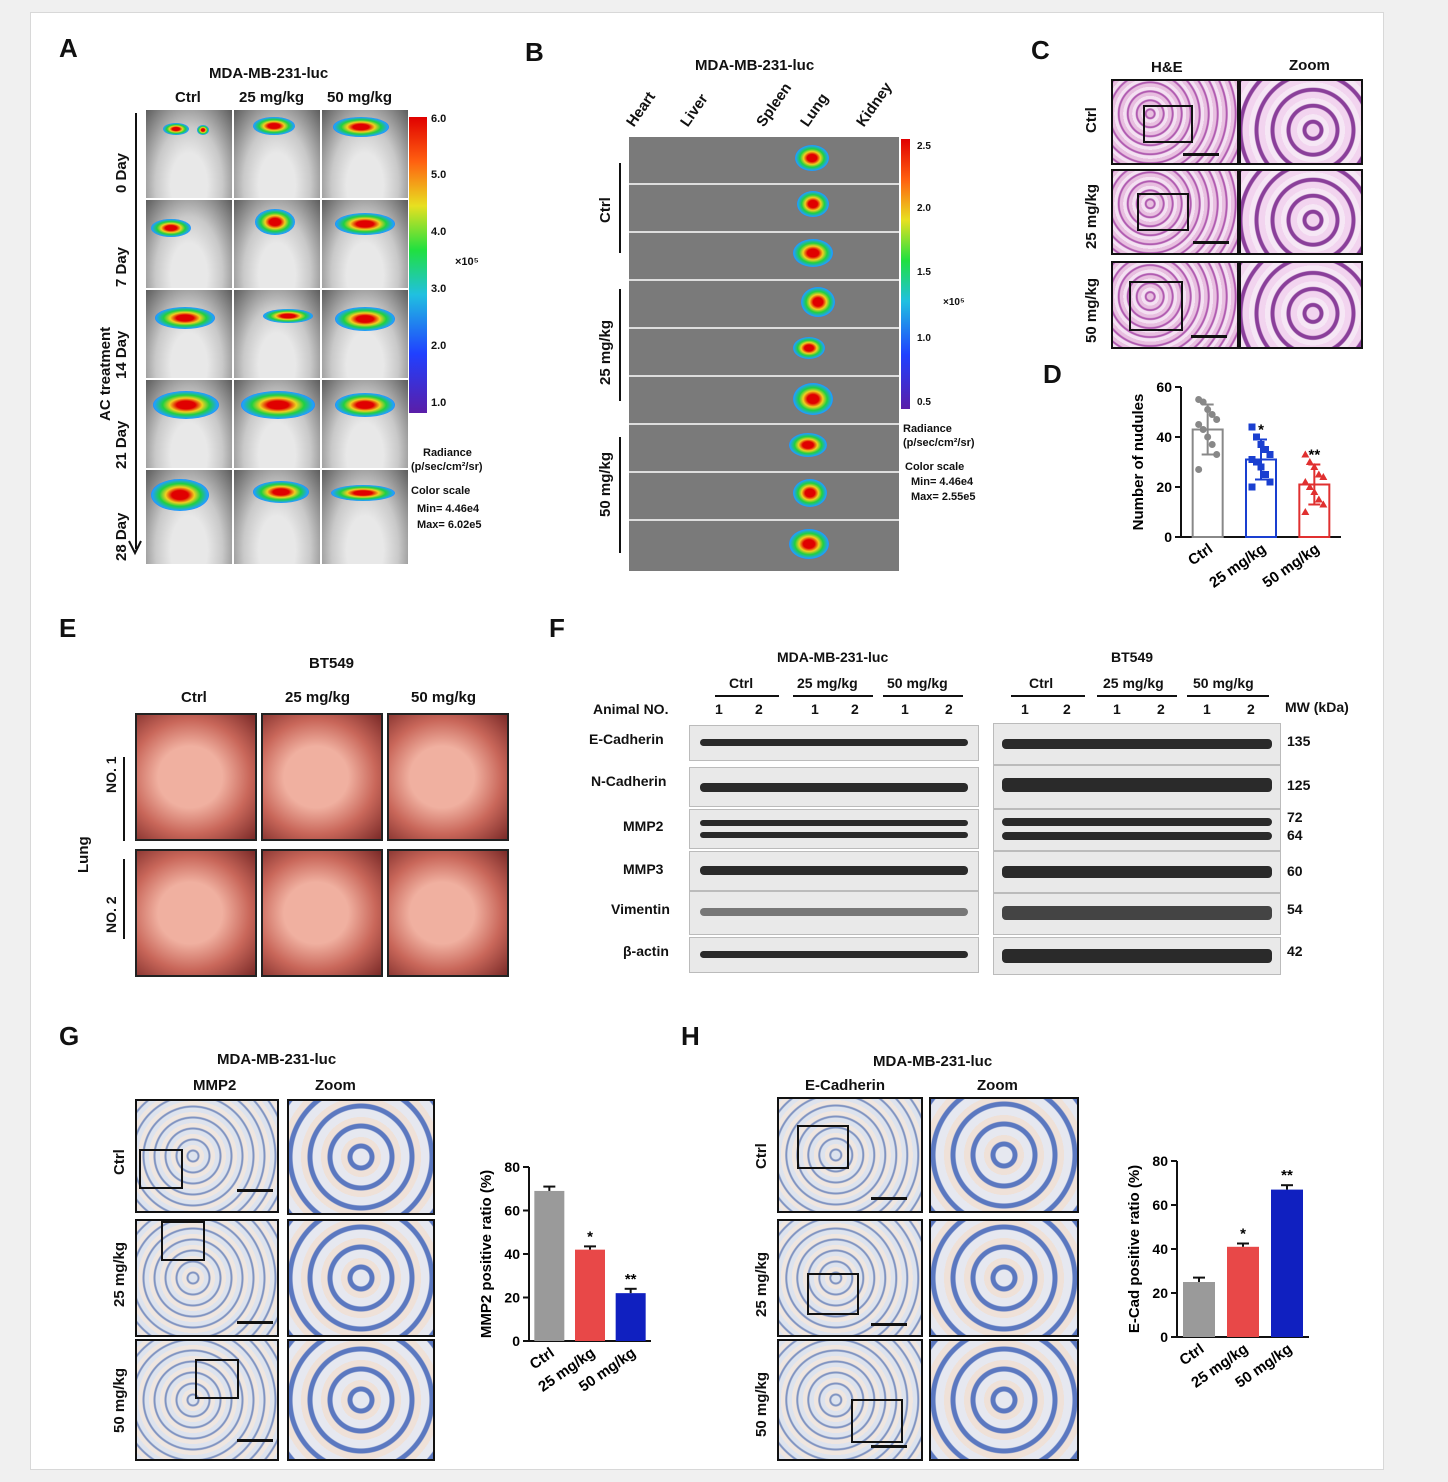  What do you see at coordinates (318, 697) in the screenshot?
I see `e-group-25: 25 mg/kg` at bounding box center [318, 697].